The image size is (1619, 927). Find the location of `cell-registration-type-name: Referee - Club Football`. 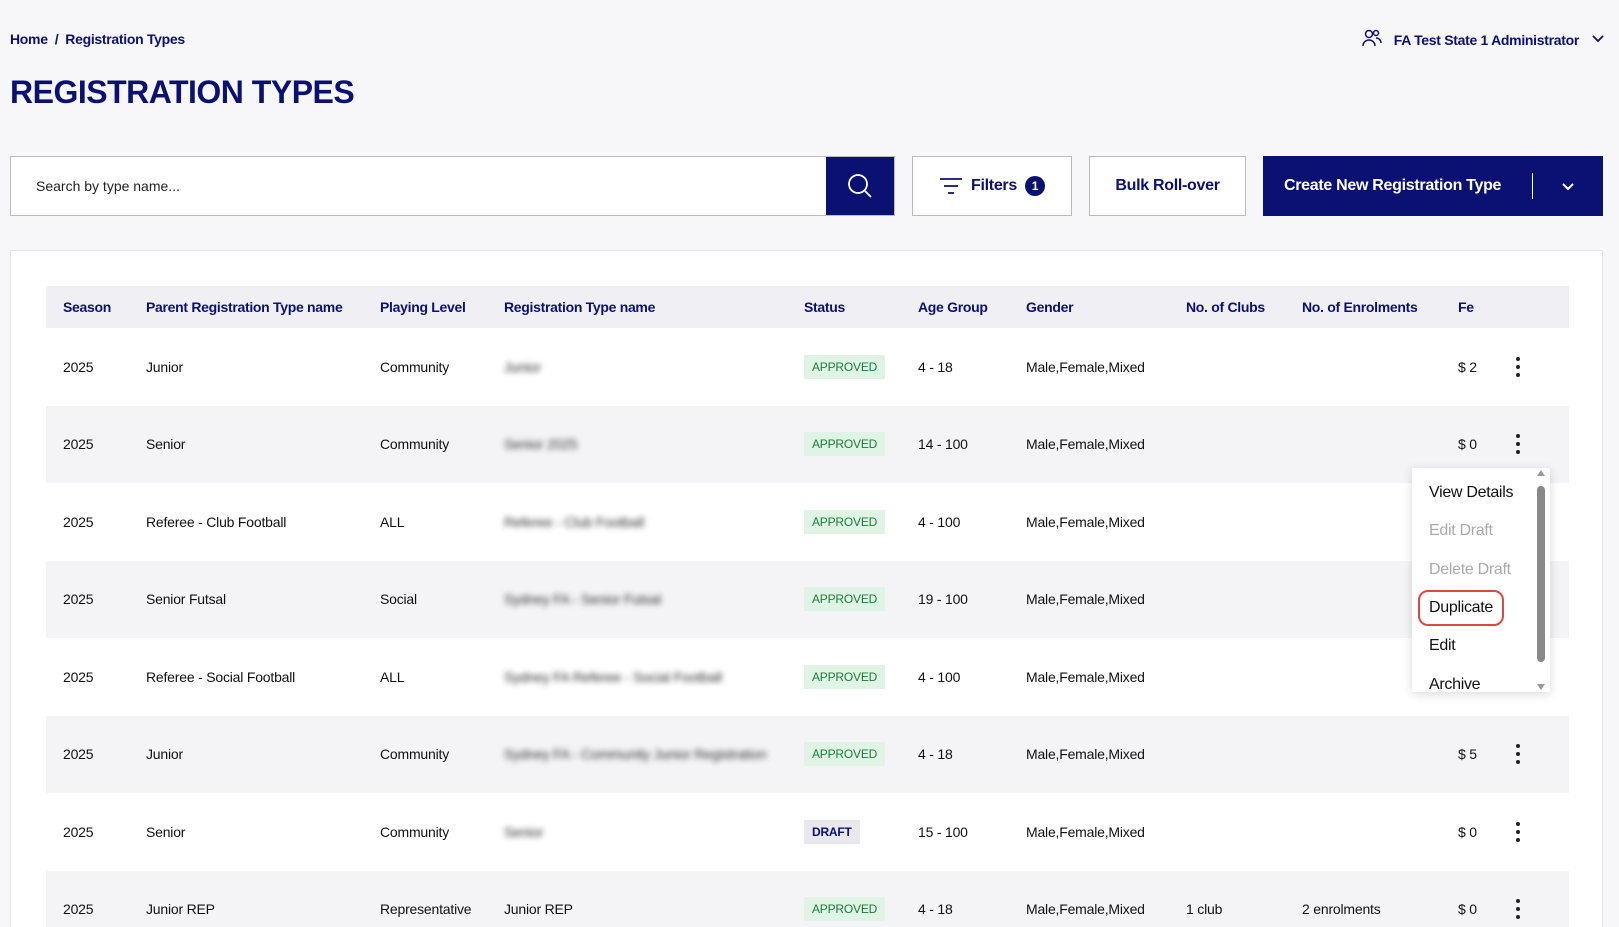

cell-registration-type-name: Referee - Club Football is located at coordinates (637, 522).